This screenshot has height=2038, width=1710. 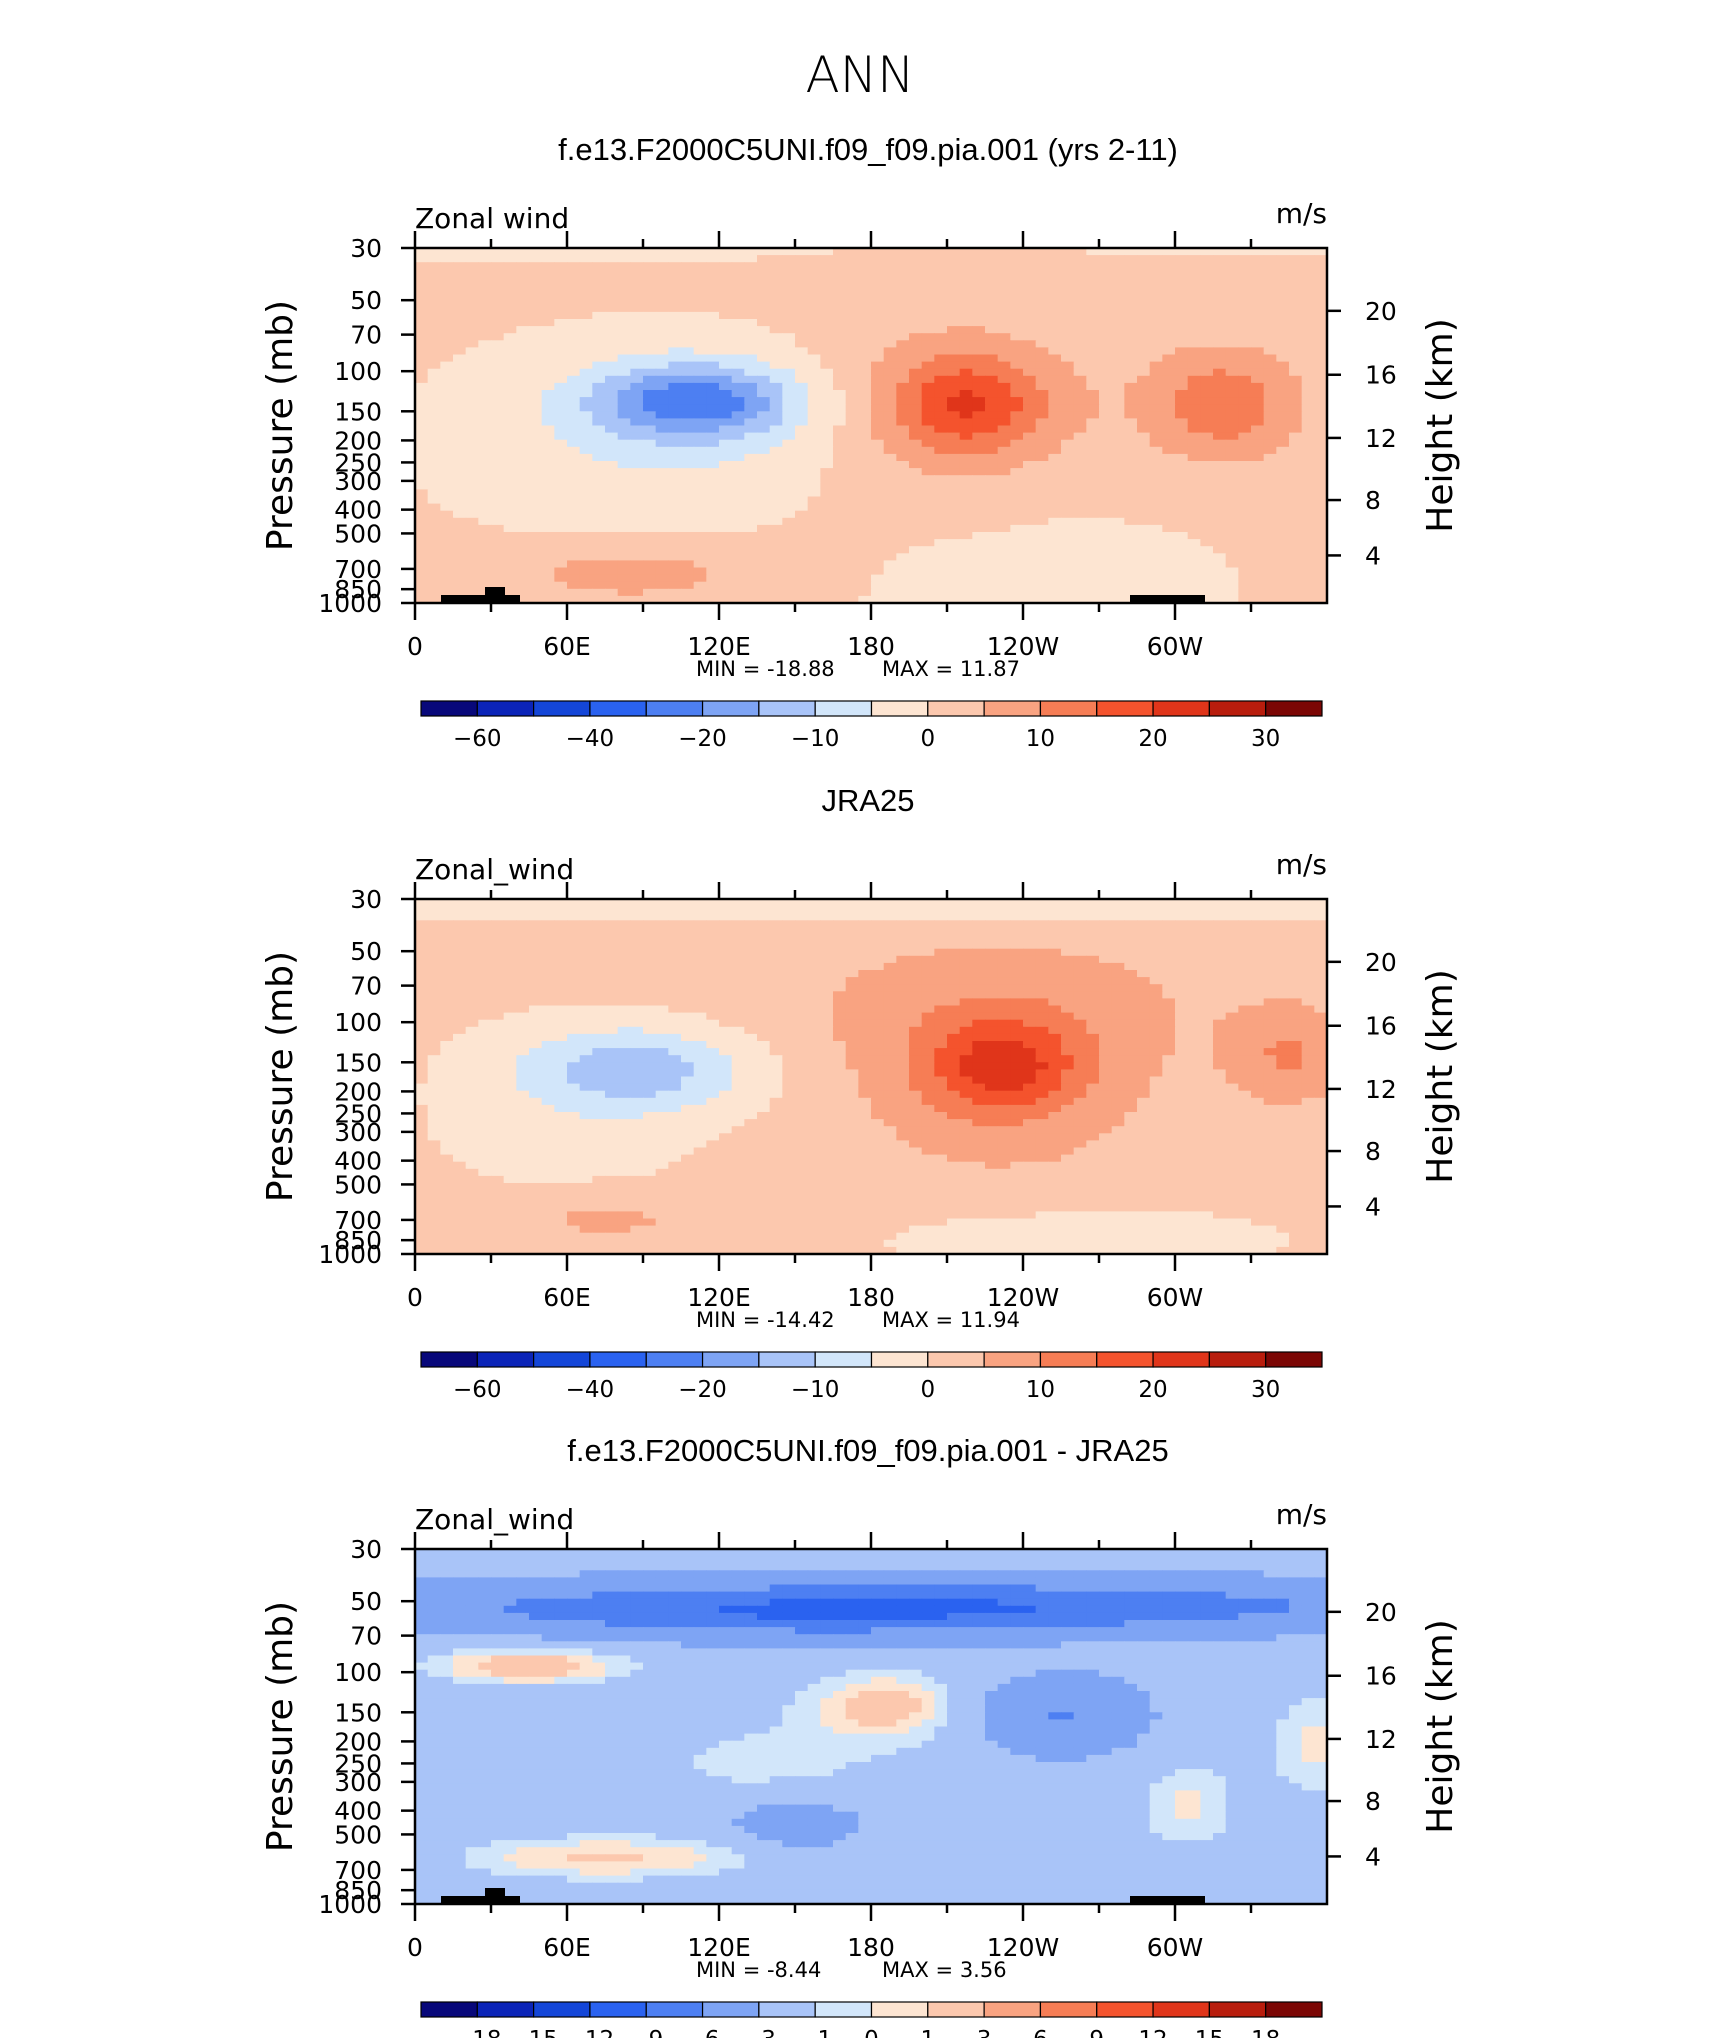 What do you see at coordinates (1373, 500) in the screenshot?
I see `y-right-tick-label: 8` at bounding box center [1373, 500].